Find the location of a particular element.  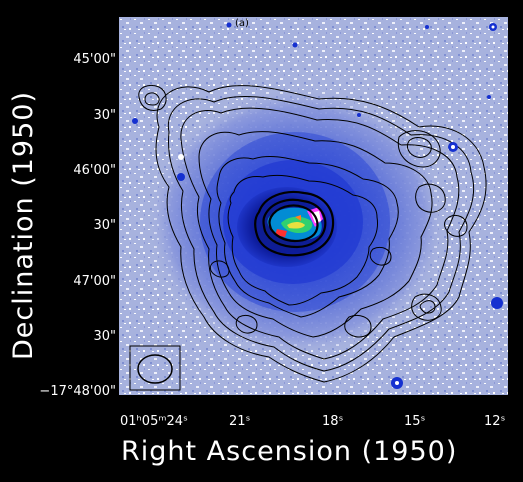

beam-box is located at coordinates (155, 368).